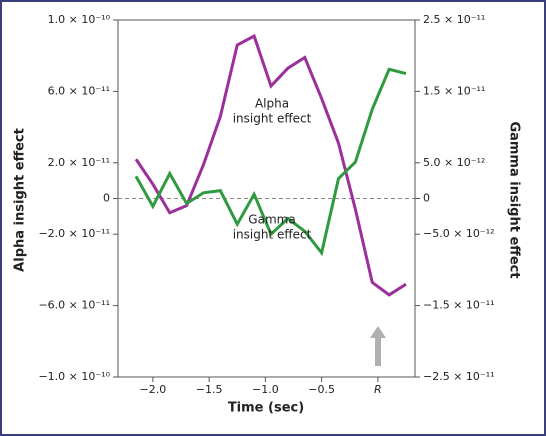 This screenshot has height=436, width=546. What do you see at coordinates (321, 389) in the screenshot?
I see `x-tick-label: −0.5` at bounding box center [321, 389].